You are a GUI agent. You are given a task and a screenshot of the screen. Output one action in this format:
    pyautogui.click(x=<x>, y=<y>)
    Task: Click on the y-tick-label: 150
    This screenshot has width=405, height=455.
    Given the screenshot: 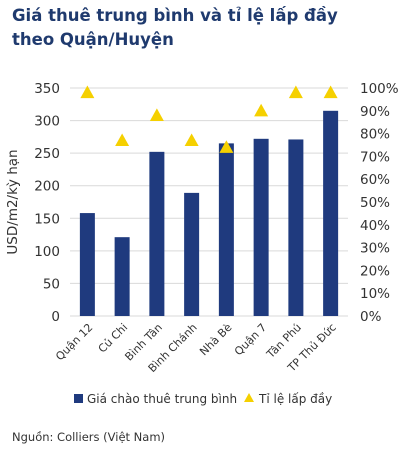 What is the action you would take?
    pyautogui.click(x=47, y=219)
    